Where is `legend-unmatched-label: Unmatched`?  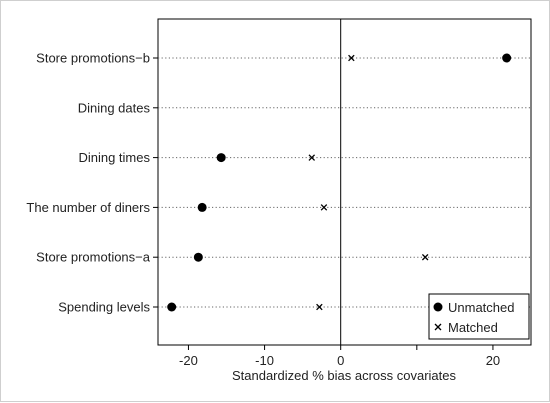 legend-unmatched-label: Unmatched is located at coordinates (481, 307).